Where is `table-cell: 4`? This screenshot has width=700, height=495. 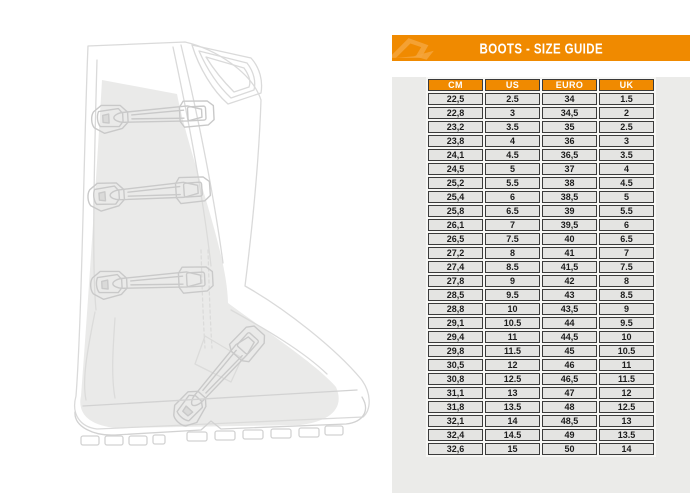
table-cell: 4 is located at coordinates (626, 169).